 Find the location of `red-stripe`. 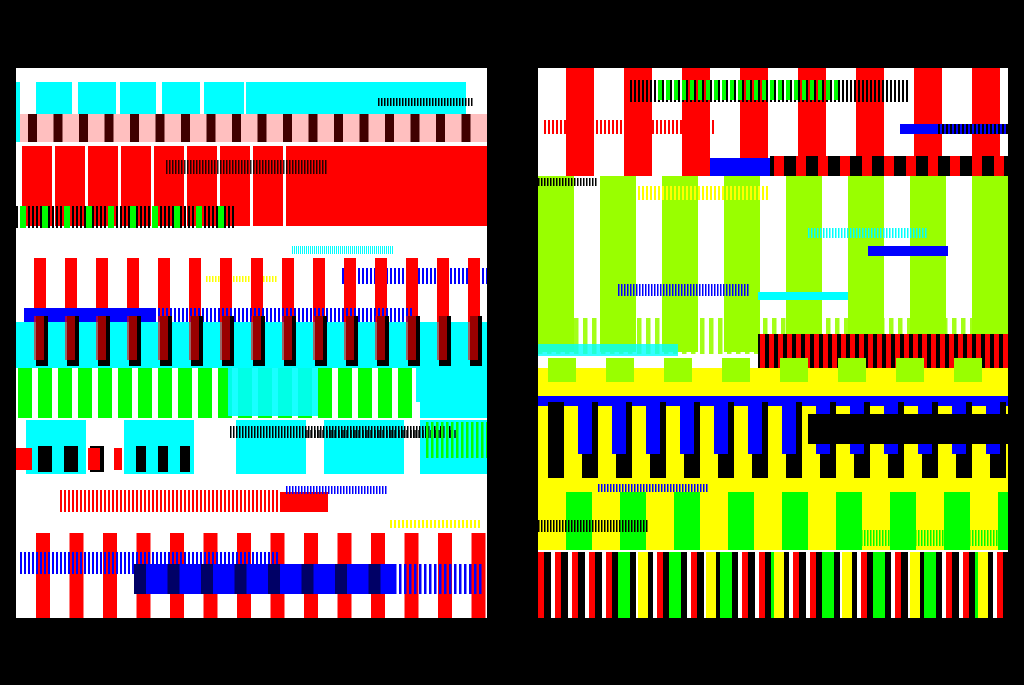

red-stripe is located at coordinates (815, 585).